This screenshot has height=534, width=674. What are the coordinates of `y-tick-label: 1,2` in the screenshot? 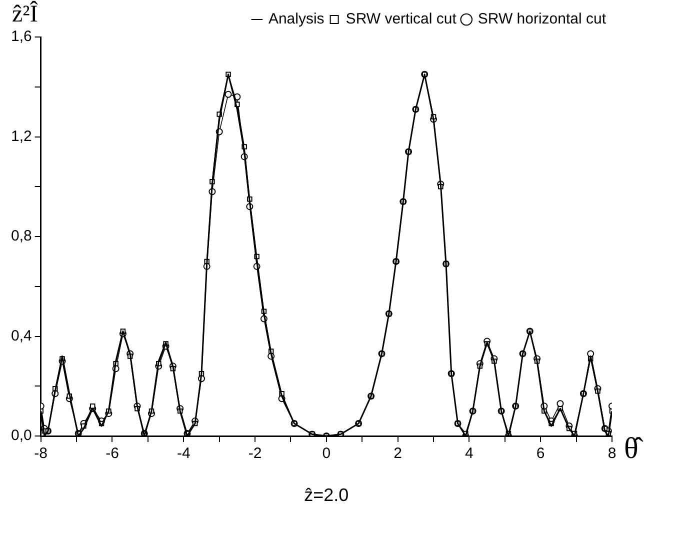 It's located at (21, 136).